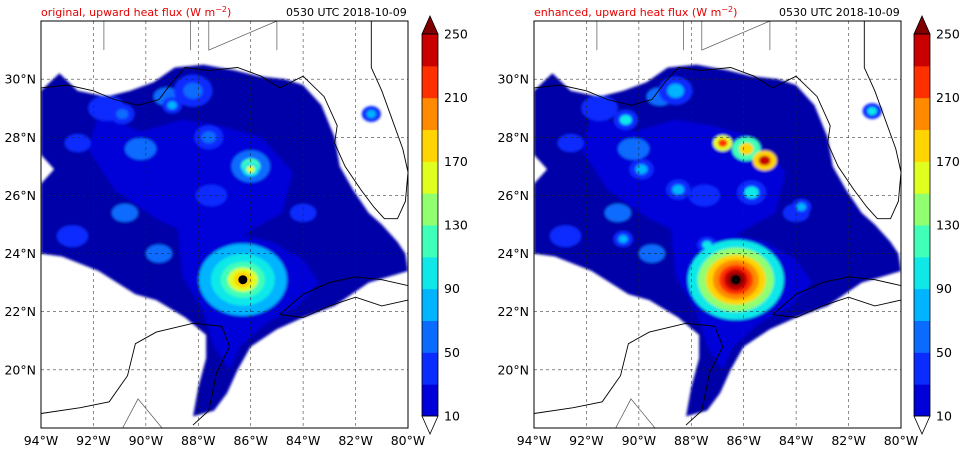 Image resolution: width=972 pixels, height=451 pixels. I want to click on coastline-yucatan, so click(629, 374).